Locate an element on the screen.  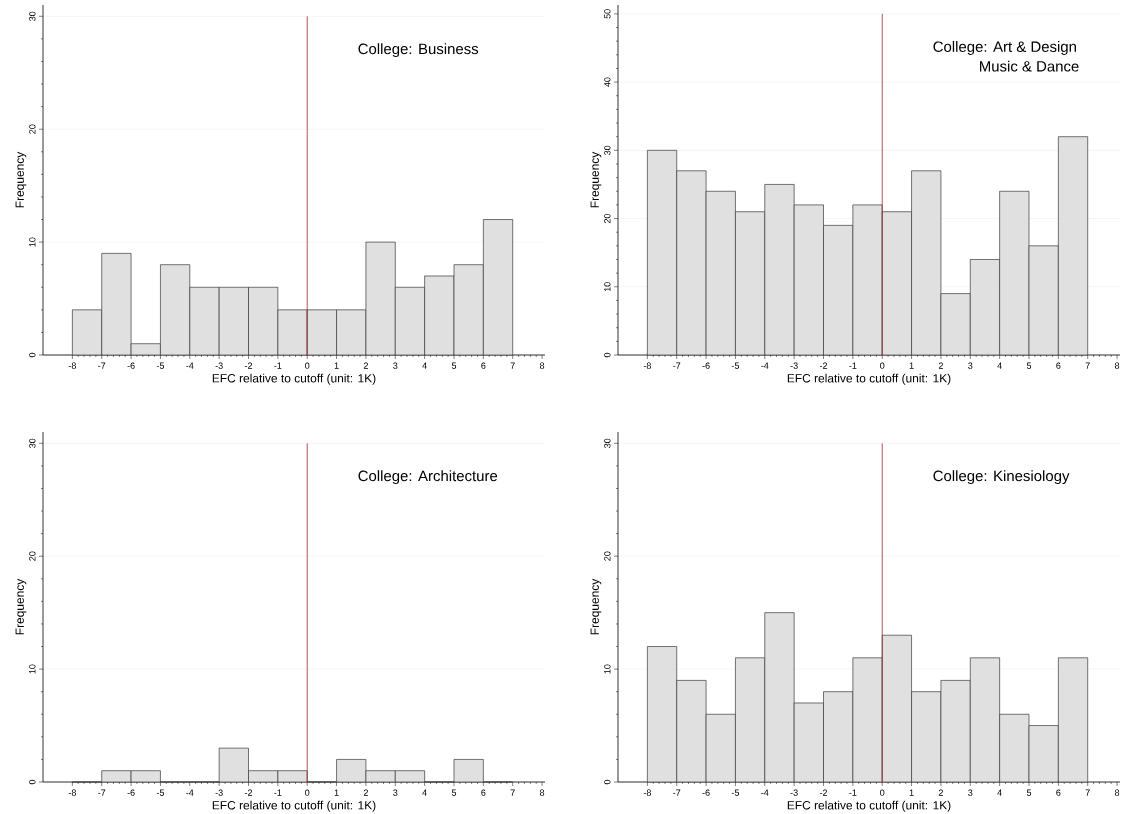
y-tick-label: 50 is located at coordinates (607, 14).